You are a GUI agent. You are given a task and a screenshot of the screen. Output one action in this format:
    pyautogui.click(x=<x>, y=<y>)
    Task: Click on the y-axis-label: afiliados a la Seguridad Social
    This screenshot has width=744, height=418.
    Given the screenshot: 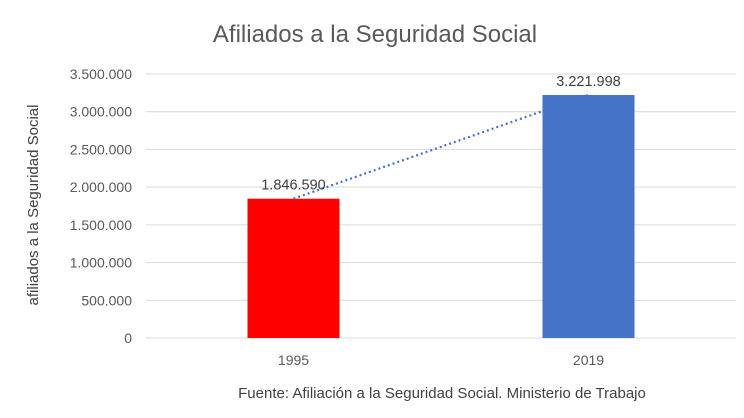 What is the action you would take?
    pyautogui.click(x=33, y=205)
    